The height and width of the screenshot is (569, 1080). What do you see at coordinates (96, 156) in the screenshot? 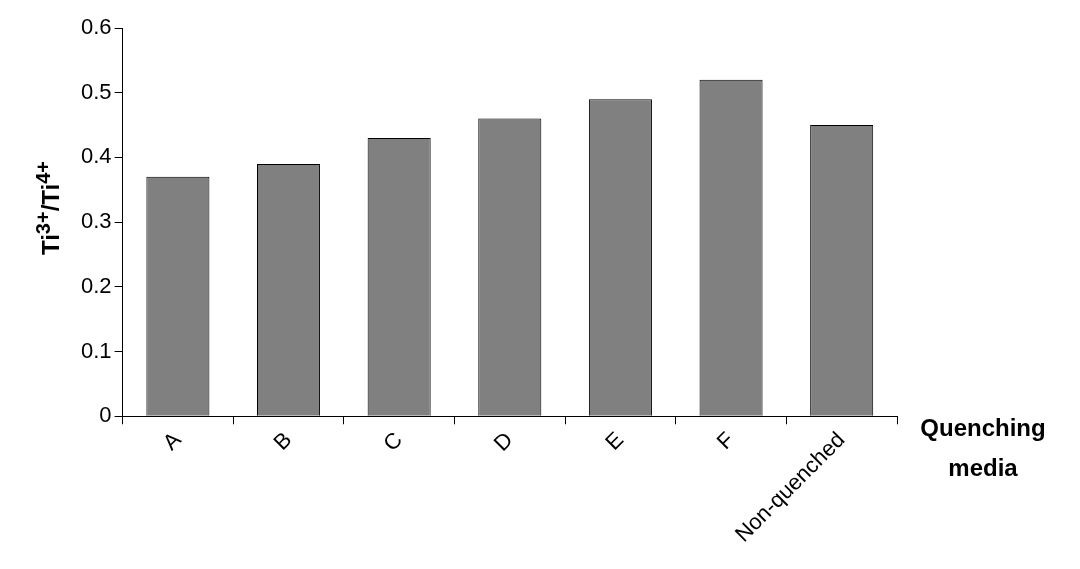
I see `y-tick-label: 0.4` at bounding box center [96, 156].